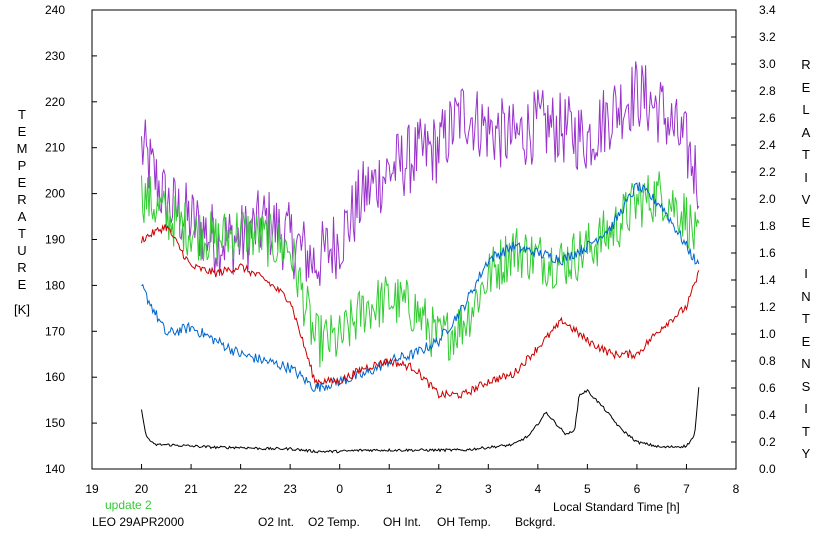 This screenshot has width=828, height=535. What do you see at coordinates (55, 285) in the screenshot?
I see `left-tick-label: 180` at bounding box center [55, 285].